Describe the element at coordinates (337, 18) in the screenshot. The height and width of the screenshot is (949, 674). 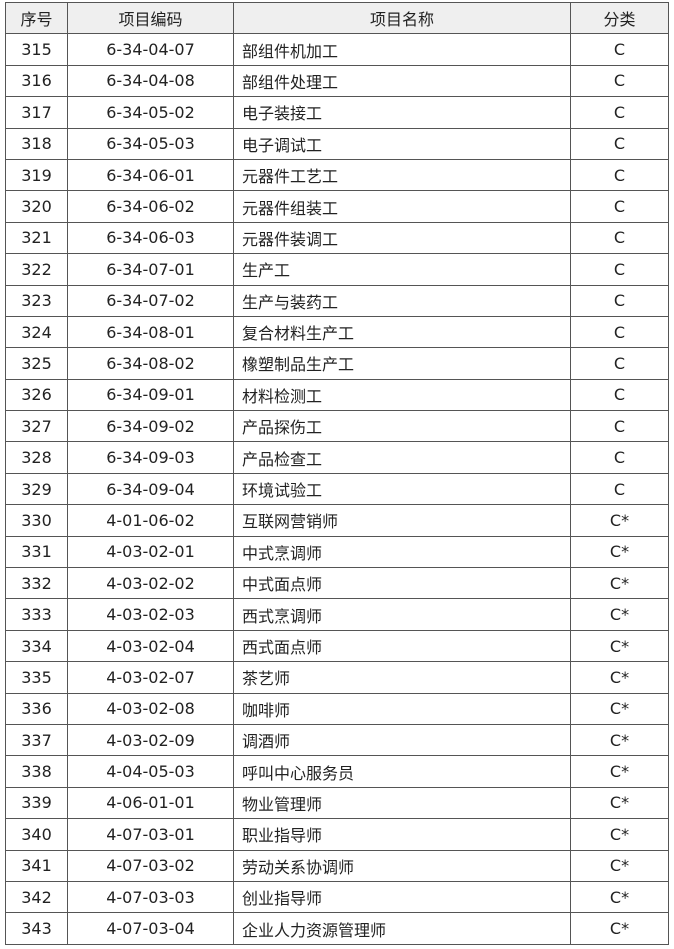
I see `header-row: 序号 项目编码 项目名称 分类` at that location.